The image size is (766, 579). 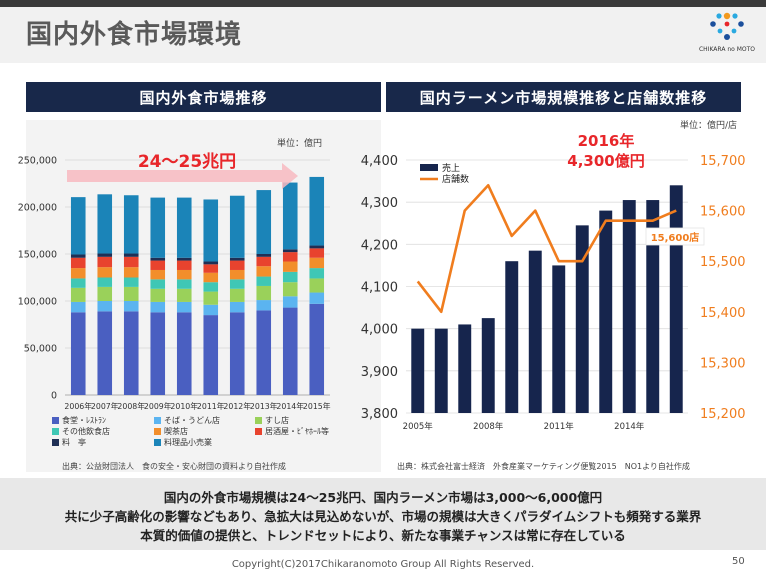 I want to click on page-number: 50, so click(x=738, y=561).